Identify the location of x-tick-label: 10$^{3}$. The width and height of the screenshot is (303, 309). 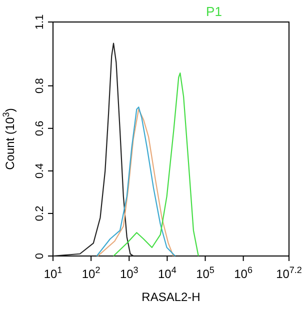
(129, 273).